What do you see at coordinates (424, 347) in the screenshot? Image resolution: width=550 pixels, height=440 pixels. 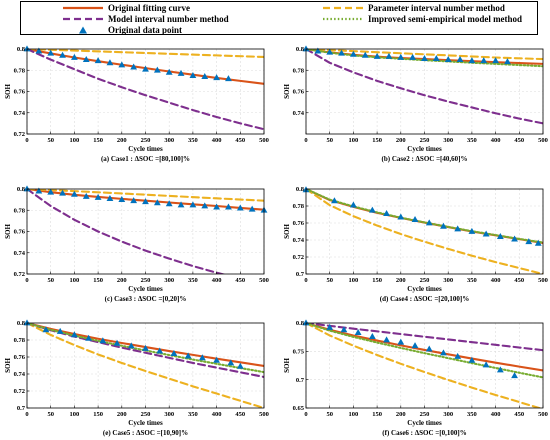 I see `series-line-original-fitting-curve` at bounding box center [424, 347].